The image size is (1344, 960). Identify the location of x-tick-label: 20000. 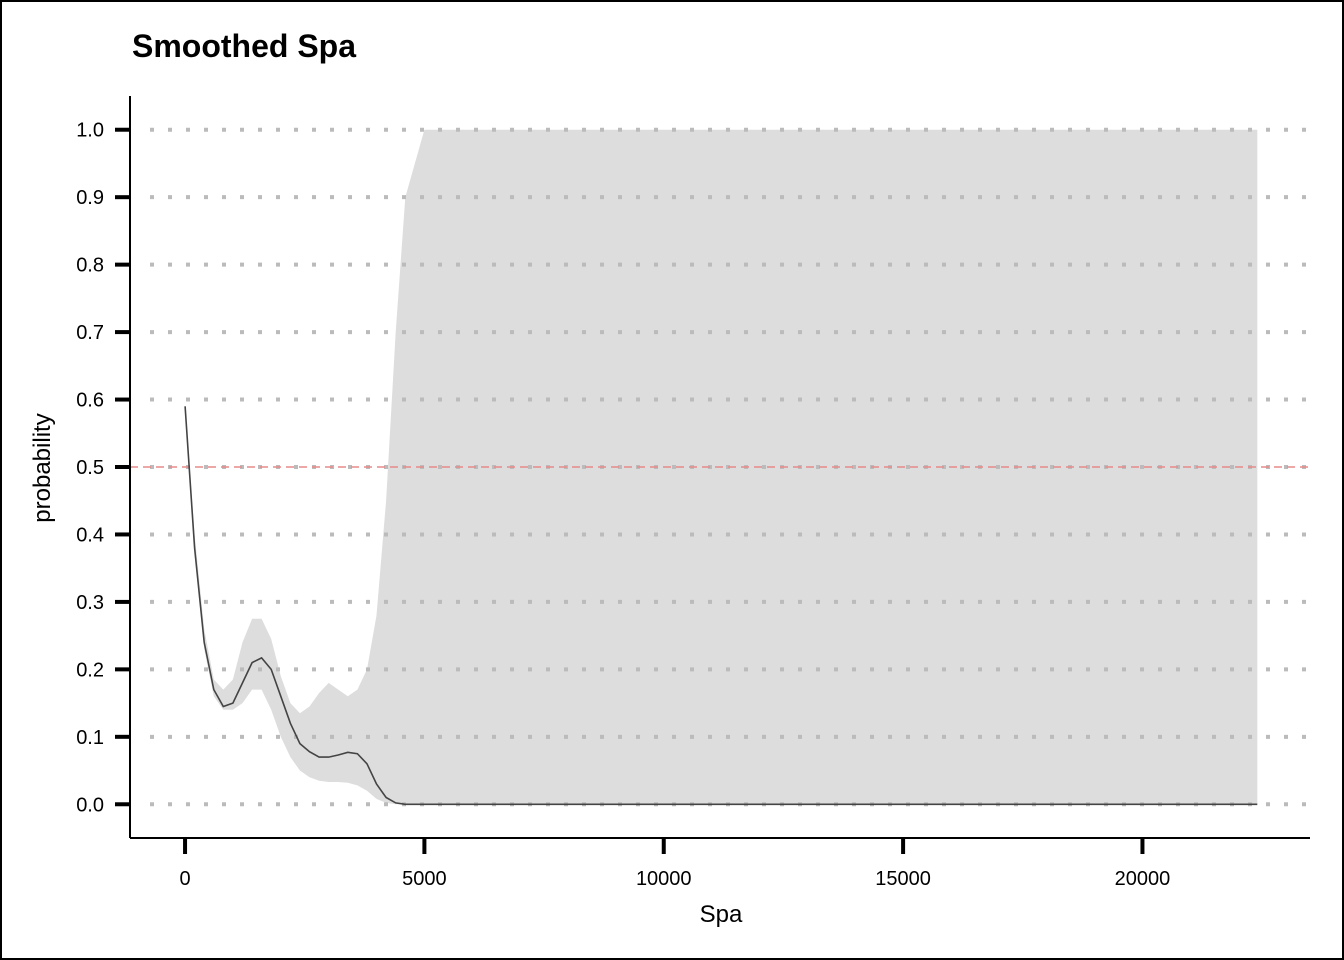
(1143, 879).